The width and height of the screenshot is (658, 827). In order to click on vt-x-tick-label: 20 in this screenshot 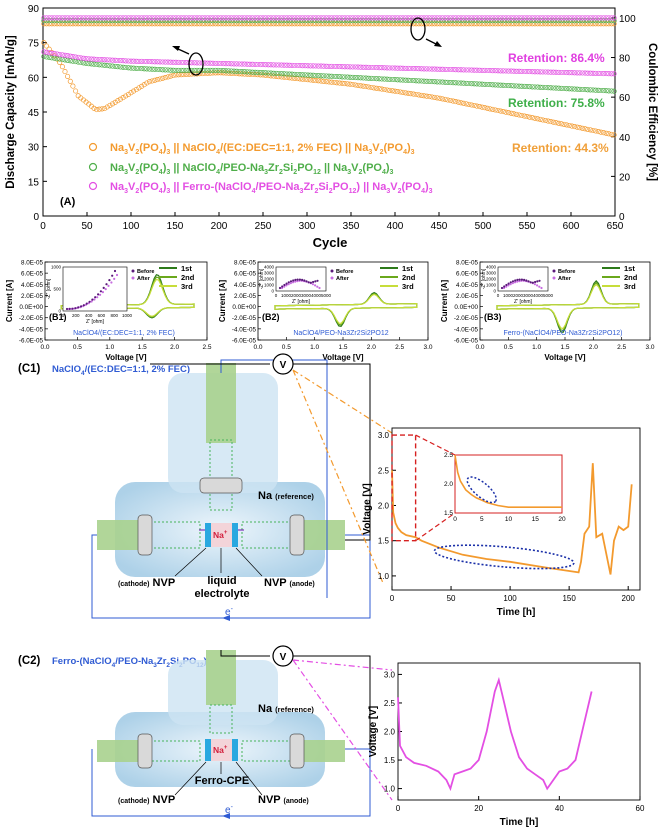, I will do `click(478, 808)`.